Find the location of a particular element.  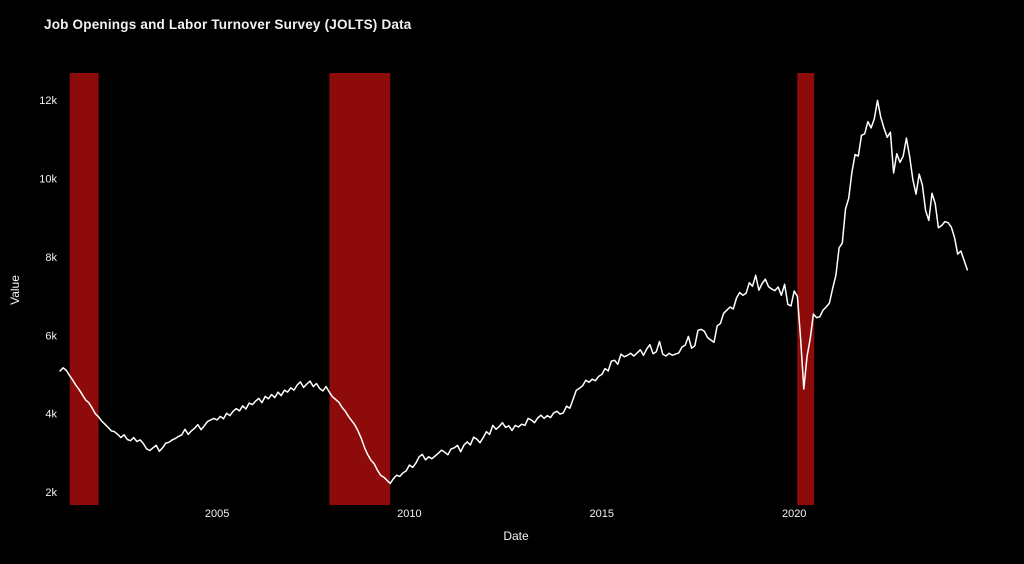

y-tick-label: 2k is located at coordinates (51, 493).